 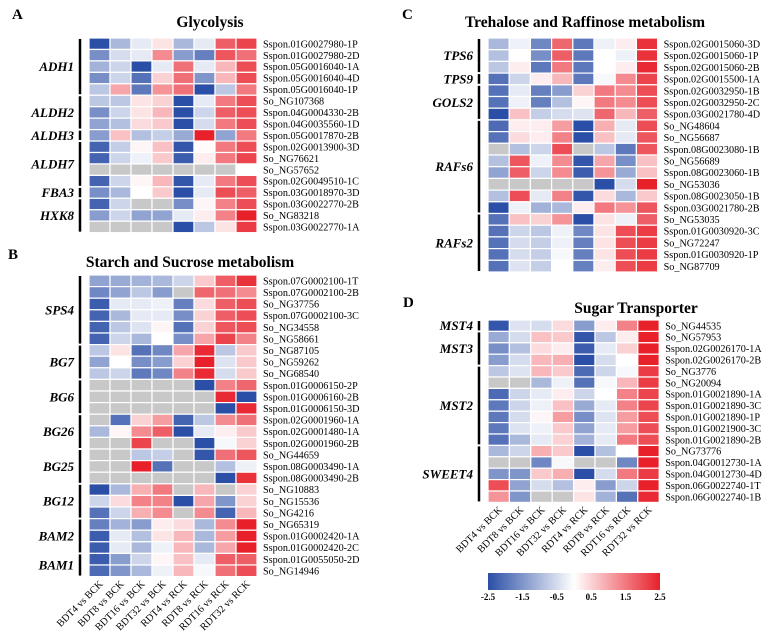 What do you see at coordinates (713, 395) in the screenshot?
I see `gene-label: Sspon.01G0021890-1A` at bounding box center [713, 395].